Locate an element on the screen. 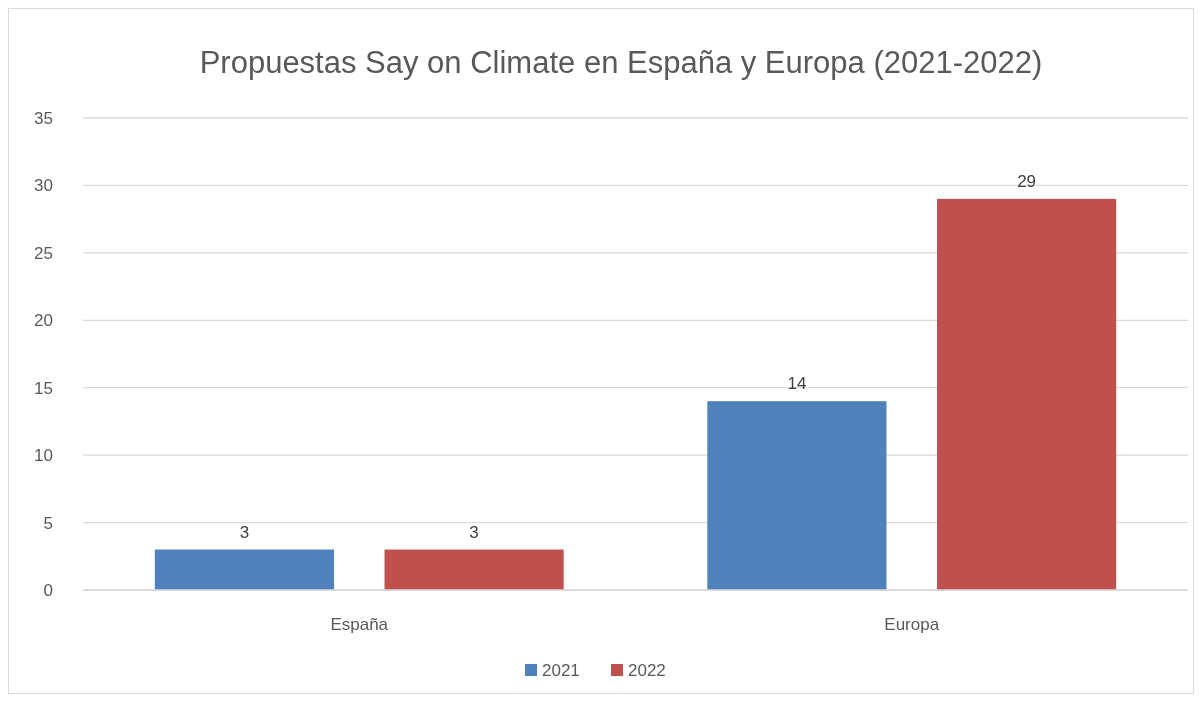 Image resolution: width=1202 pixels, height=702 pixels. y-tick-label: 30 is located at coordinates (43, 186).